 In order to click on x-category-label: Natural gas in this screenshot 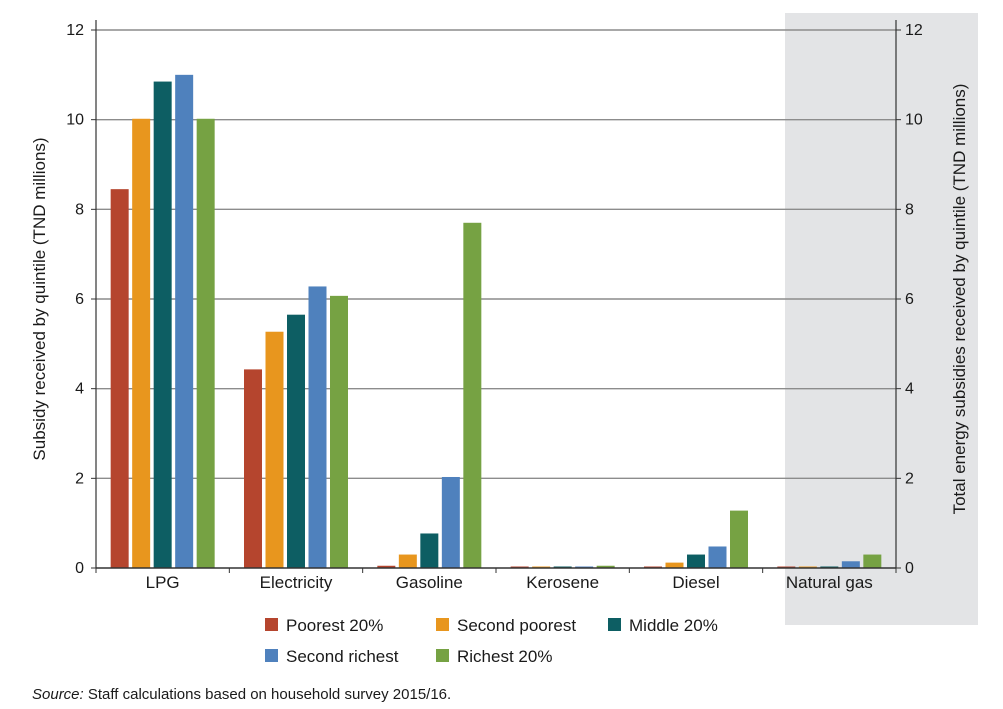, I will do `click(829, 582)`.